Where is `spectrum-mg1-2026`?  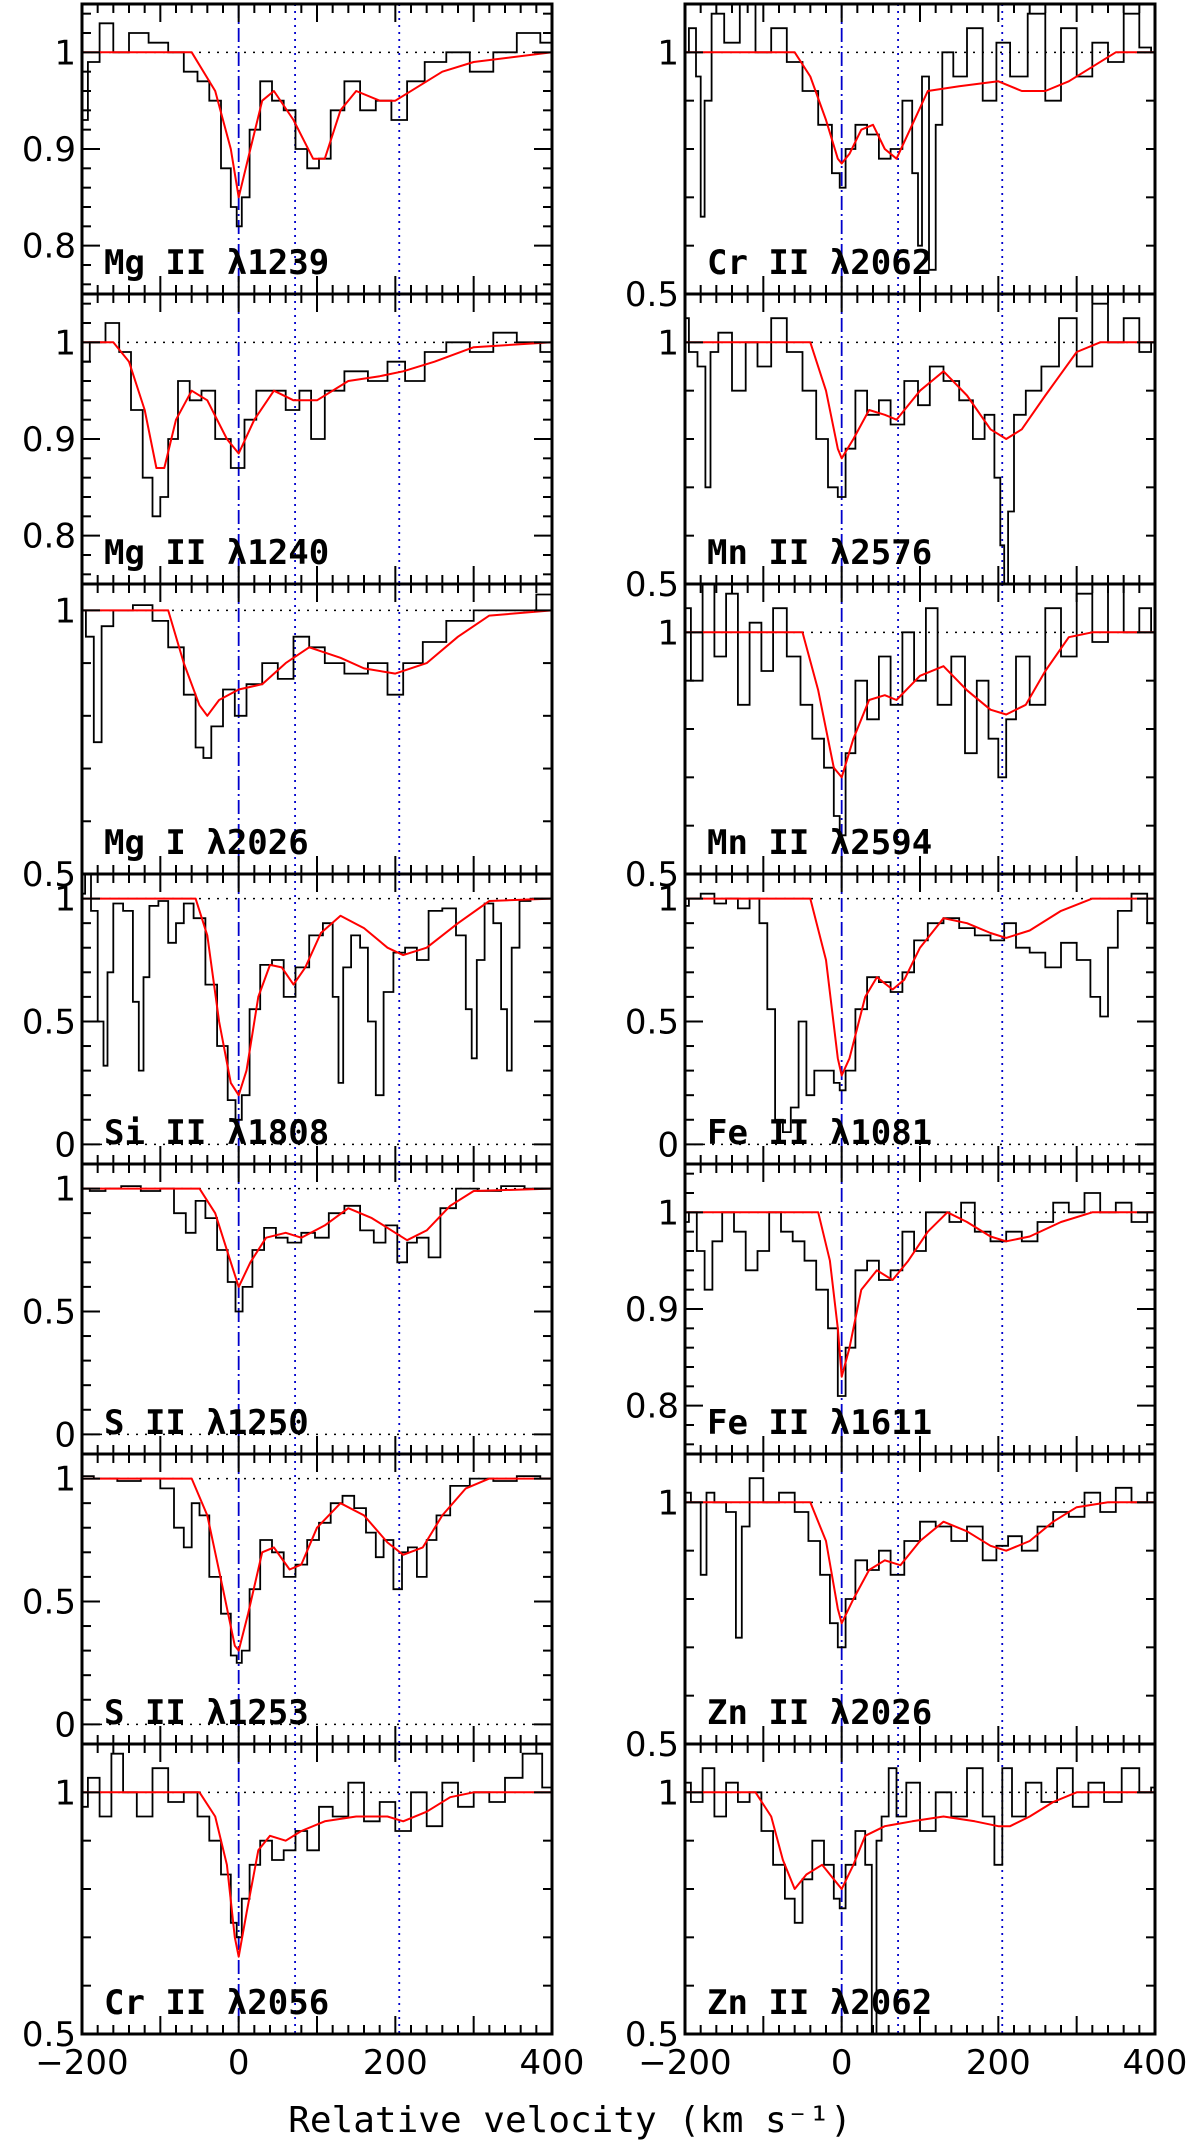 spectrum-mg1-2026 is located at coordinates (317, 676).